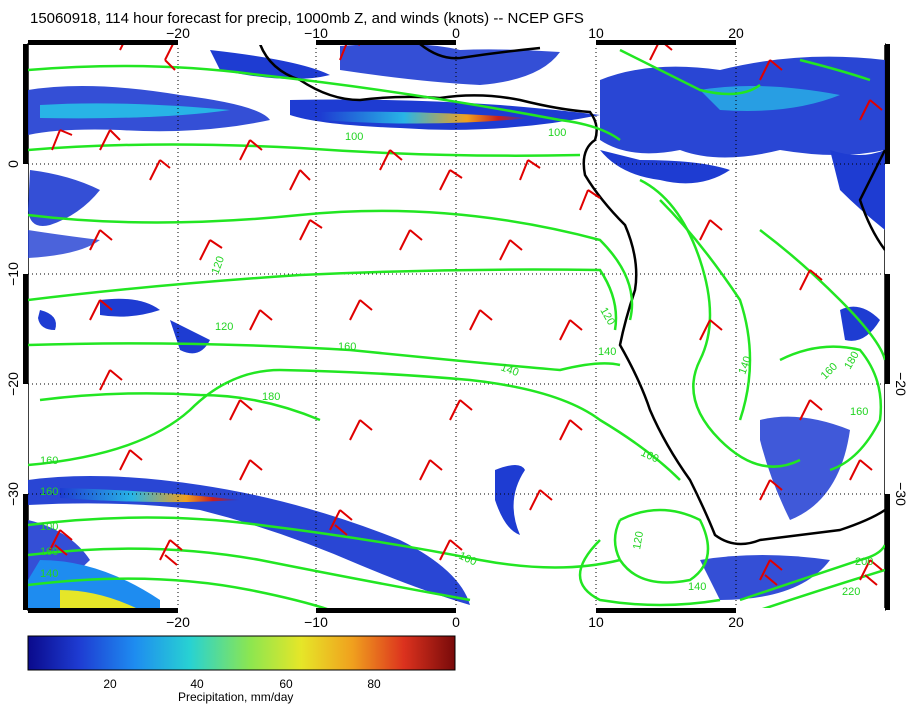 This screenshot has height=714, width=906. Describe the element at coordinates (13, 164) in the screenshot. I see `lat-tick: 0` at that location.